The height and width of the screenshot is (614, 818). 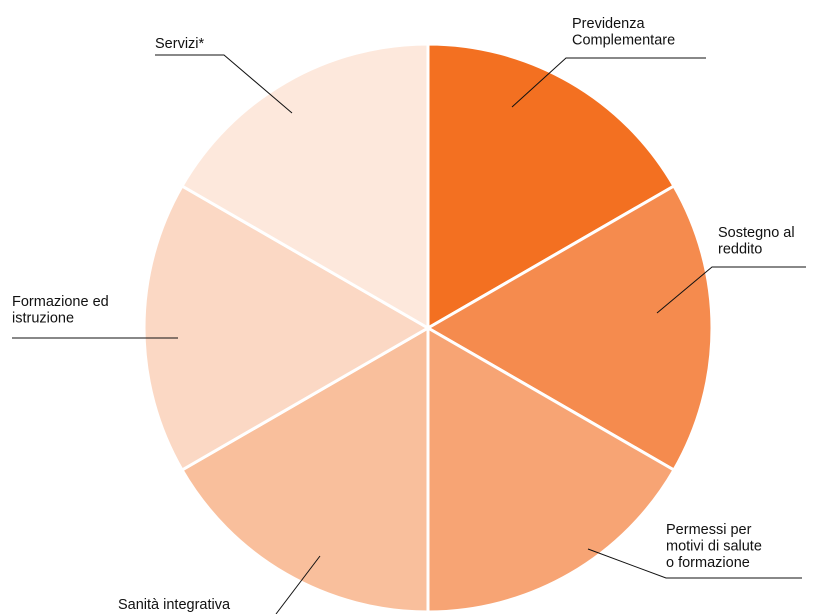 What do you see at coordinates (740, 250) in the screenshot?
I see `slice-label-line: reddito` at bounding box center [740, 250].